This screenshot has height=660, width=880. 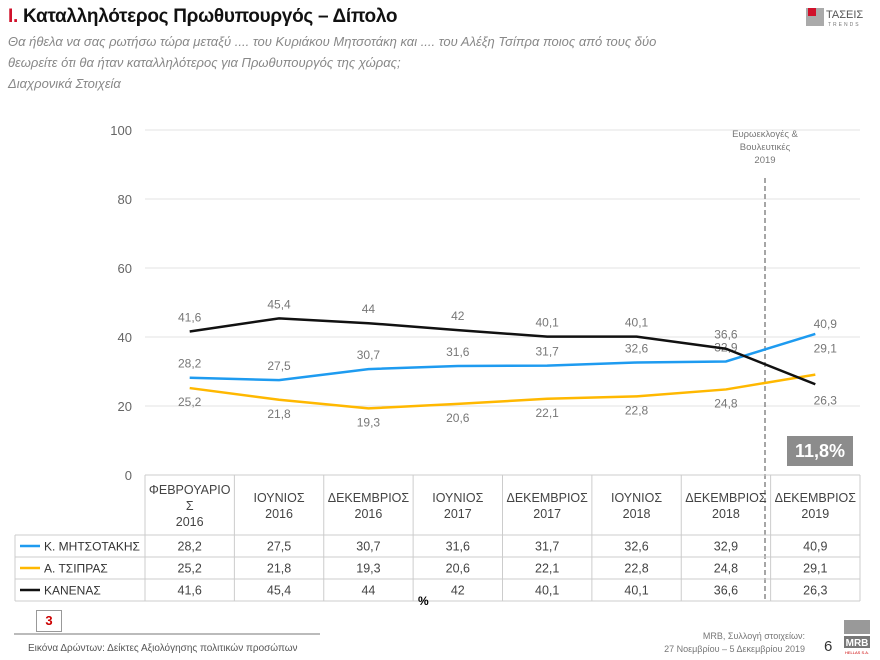 What do you see at coordinates (125, 199) in the screenshot?
I see `y-tick-label: 80` at bounding box center [125, 199].